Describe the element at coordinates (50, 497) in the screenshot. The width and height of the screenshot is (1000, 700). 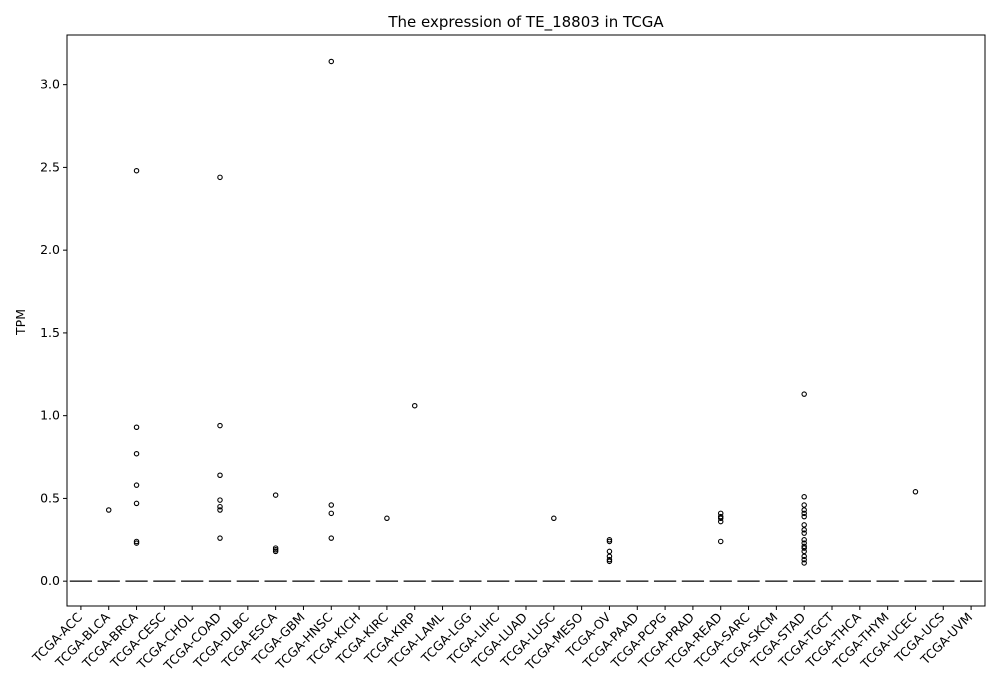
I see `y-tick-label: 0.5` at that location.